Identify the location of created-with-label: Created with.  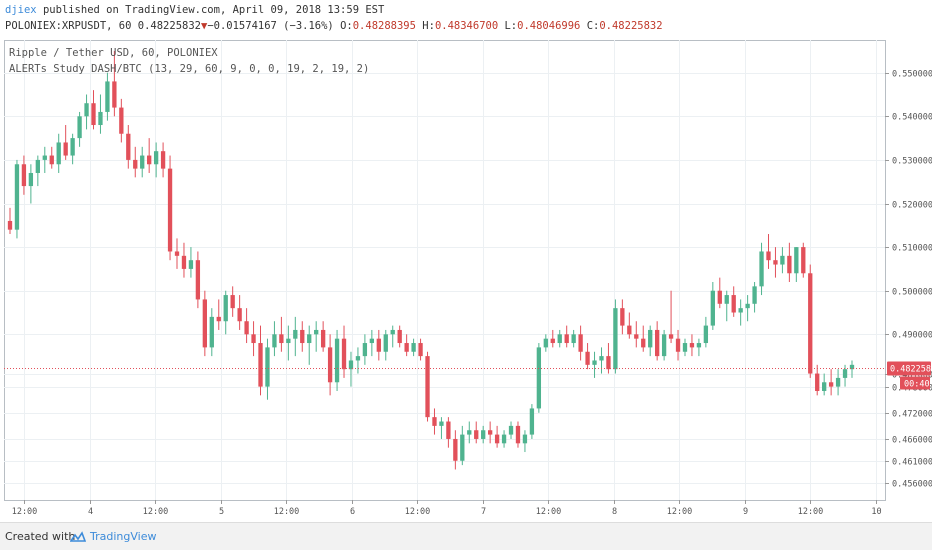
(40, 536).